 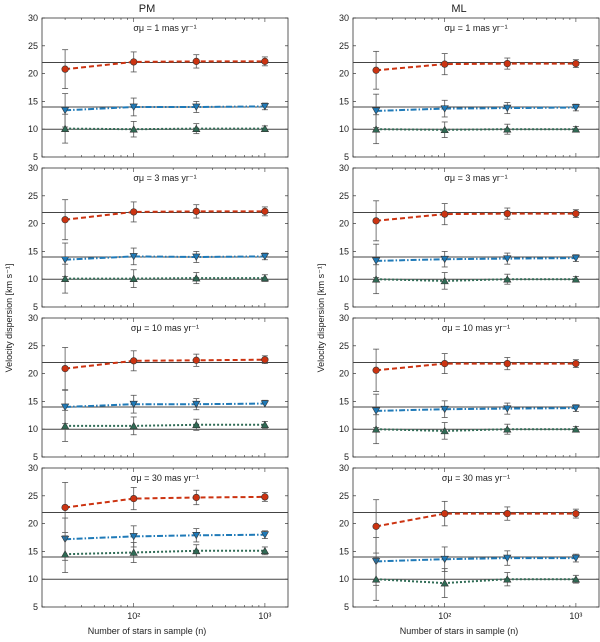 I want to click on x-tick-label: 10², so click(x=444, y=616).